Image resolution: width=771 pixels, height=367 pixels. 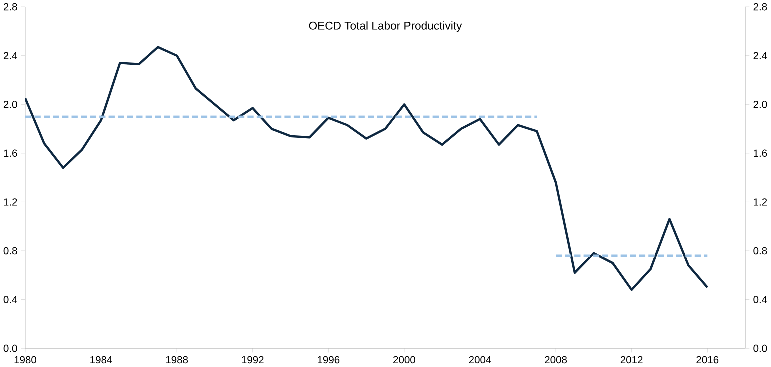 I want to click on y-tick-label: 0.4, so click(x=11, y=300).